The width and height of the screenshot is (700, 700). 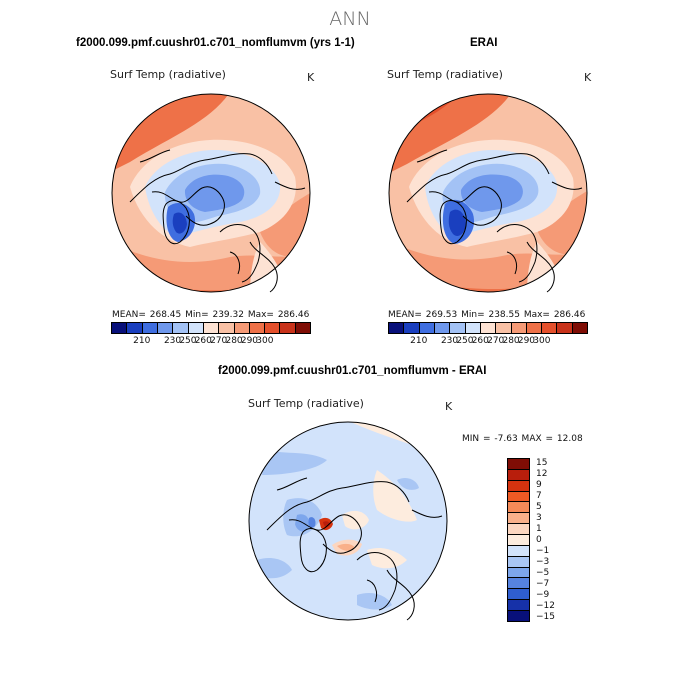 I want to click on colorbar-tick-label: 12, so click(x=542, y=474).